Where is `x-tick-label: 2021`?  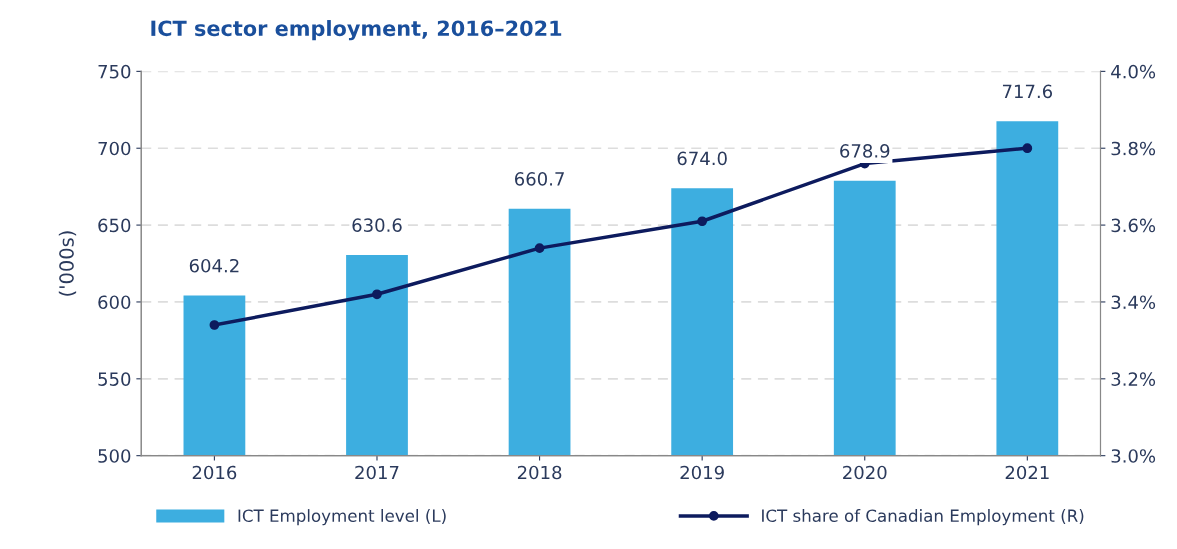
x-tick-label: 2021 is located at coordinates (1027, 472).